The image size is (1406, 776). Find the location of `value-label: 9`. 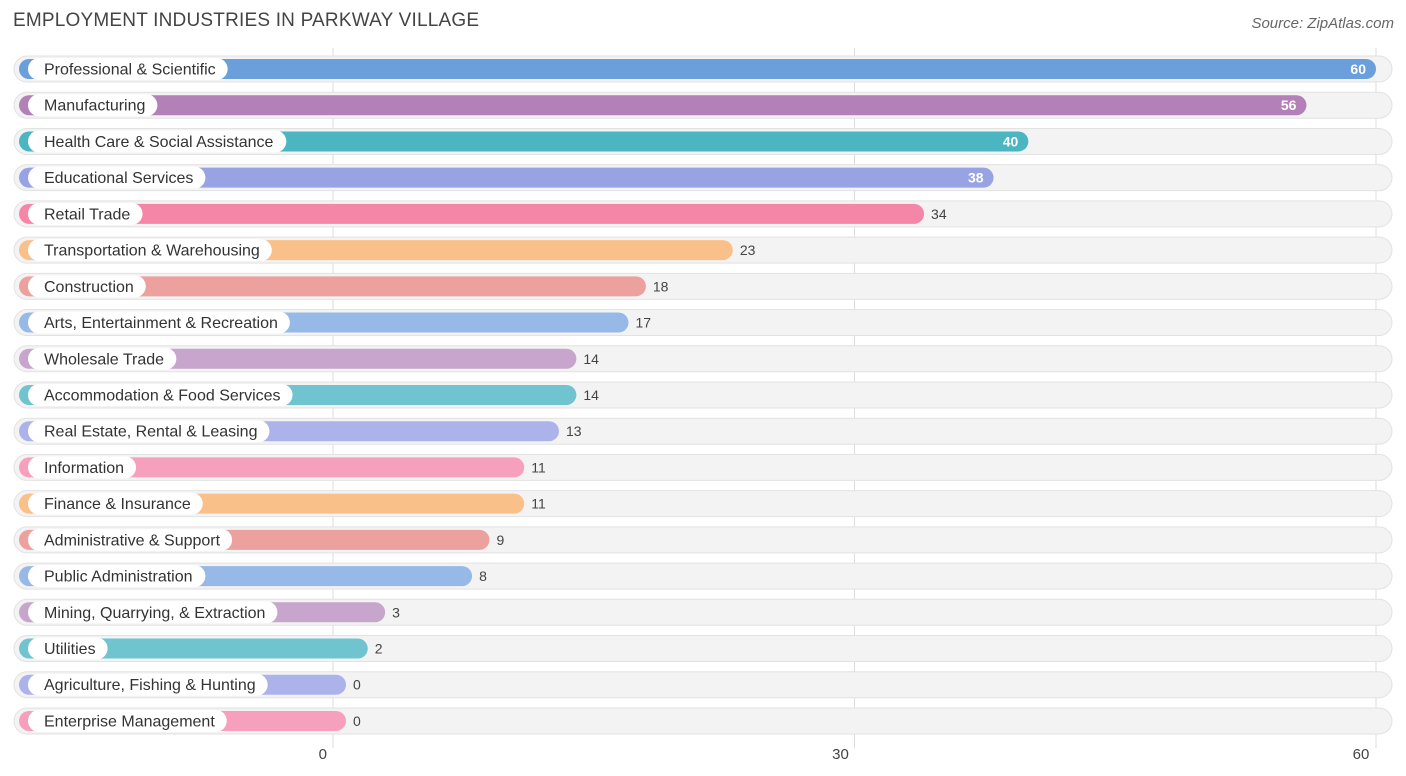

value-label: 9 is located at coordinates (500, 540).